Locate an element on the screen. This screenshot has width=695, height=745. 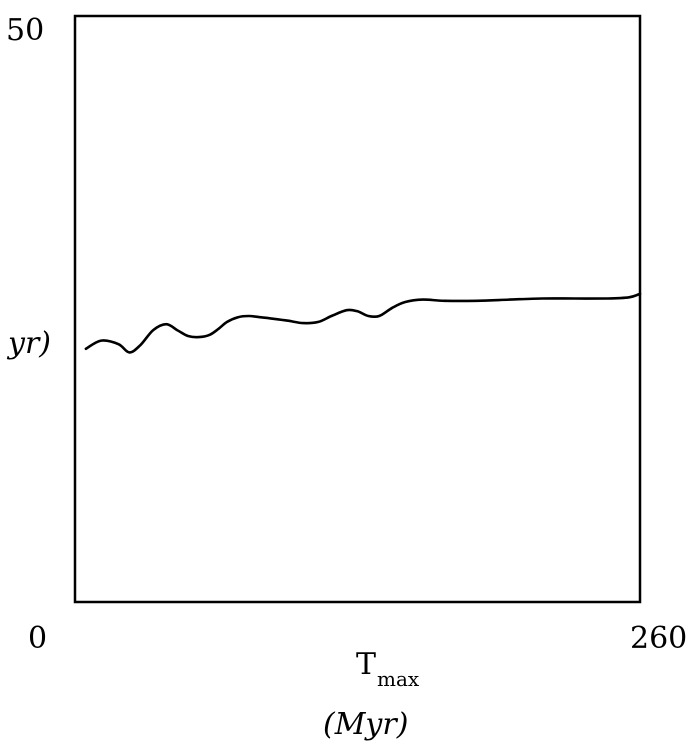
x-tick-label-max: 260 is located at coordinates (658, 638).